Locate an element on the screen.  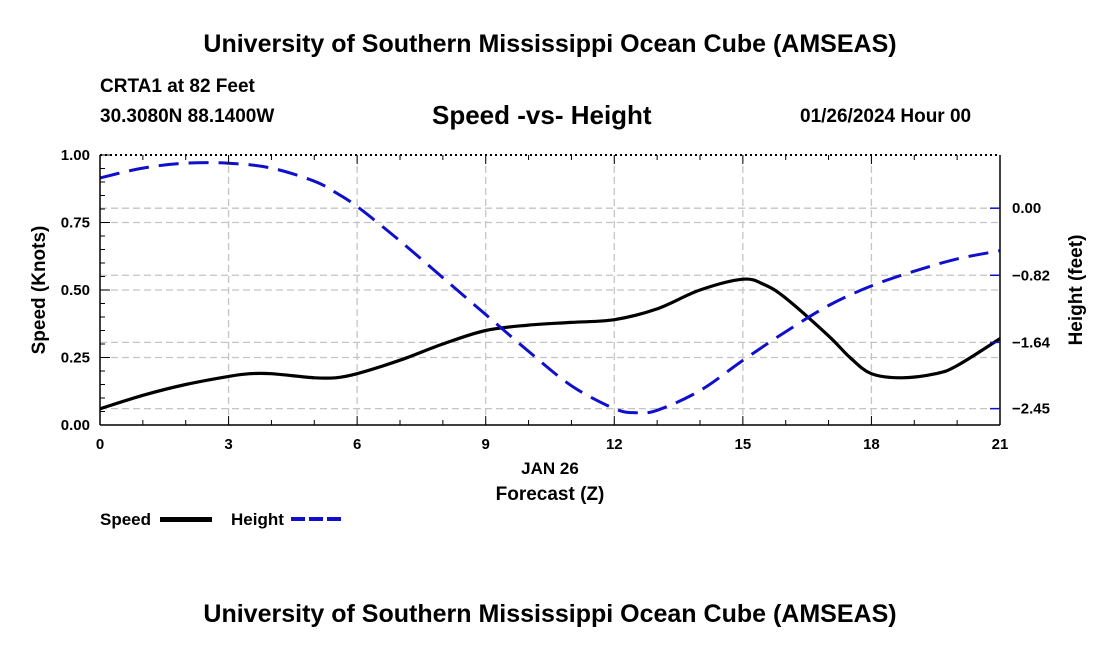
y-right-tick-label: −0.82 is located at coordinates (1031, 275).